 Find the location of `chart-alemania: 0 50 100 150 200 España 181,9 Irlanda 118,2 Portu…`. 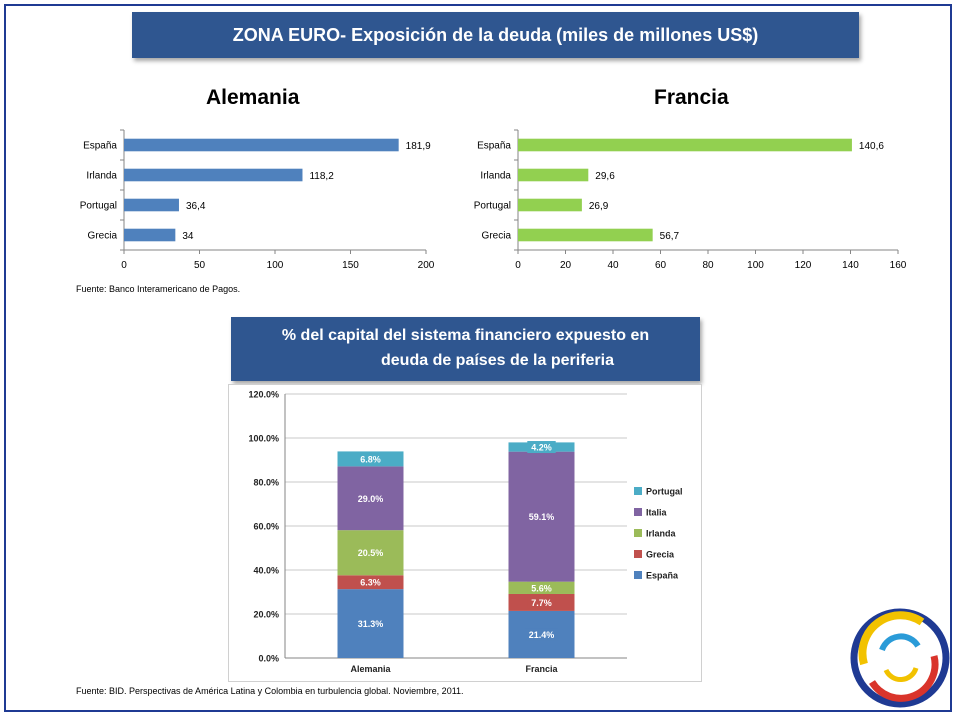

chart-alemania: 0 50 100 150 200 España 181,9 Irlanda 118,2 Portu… is located at coordinates (257, 200).